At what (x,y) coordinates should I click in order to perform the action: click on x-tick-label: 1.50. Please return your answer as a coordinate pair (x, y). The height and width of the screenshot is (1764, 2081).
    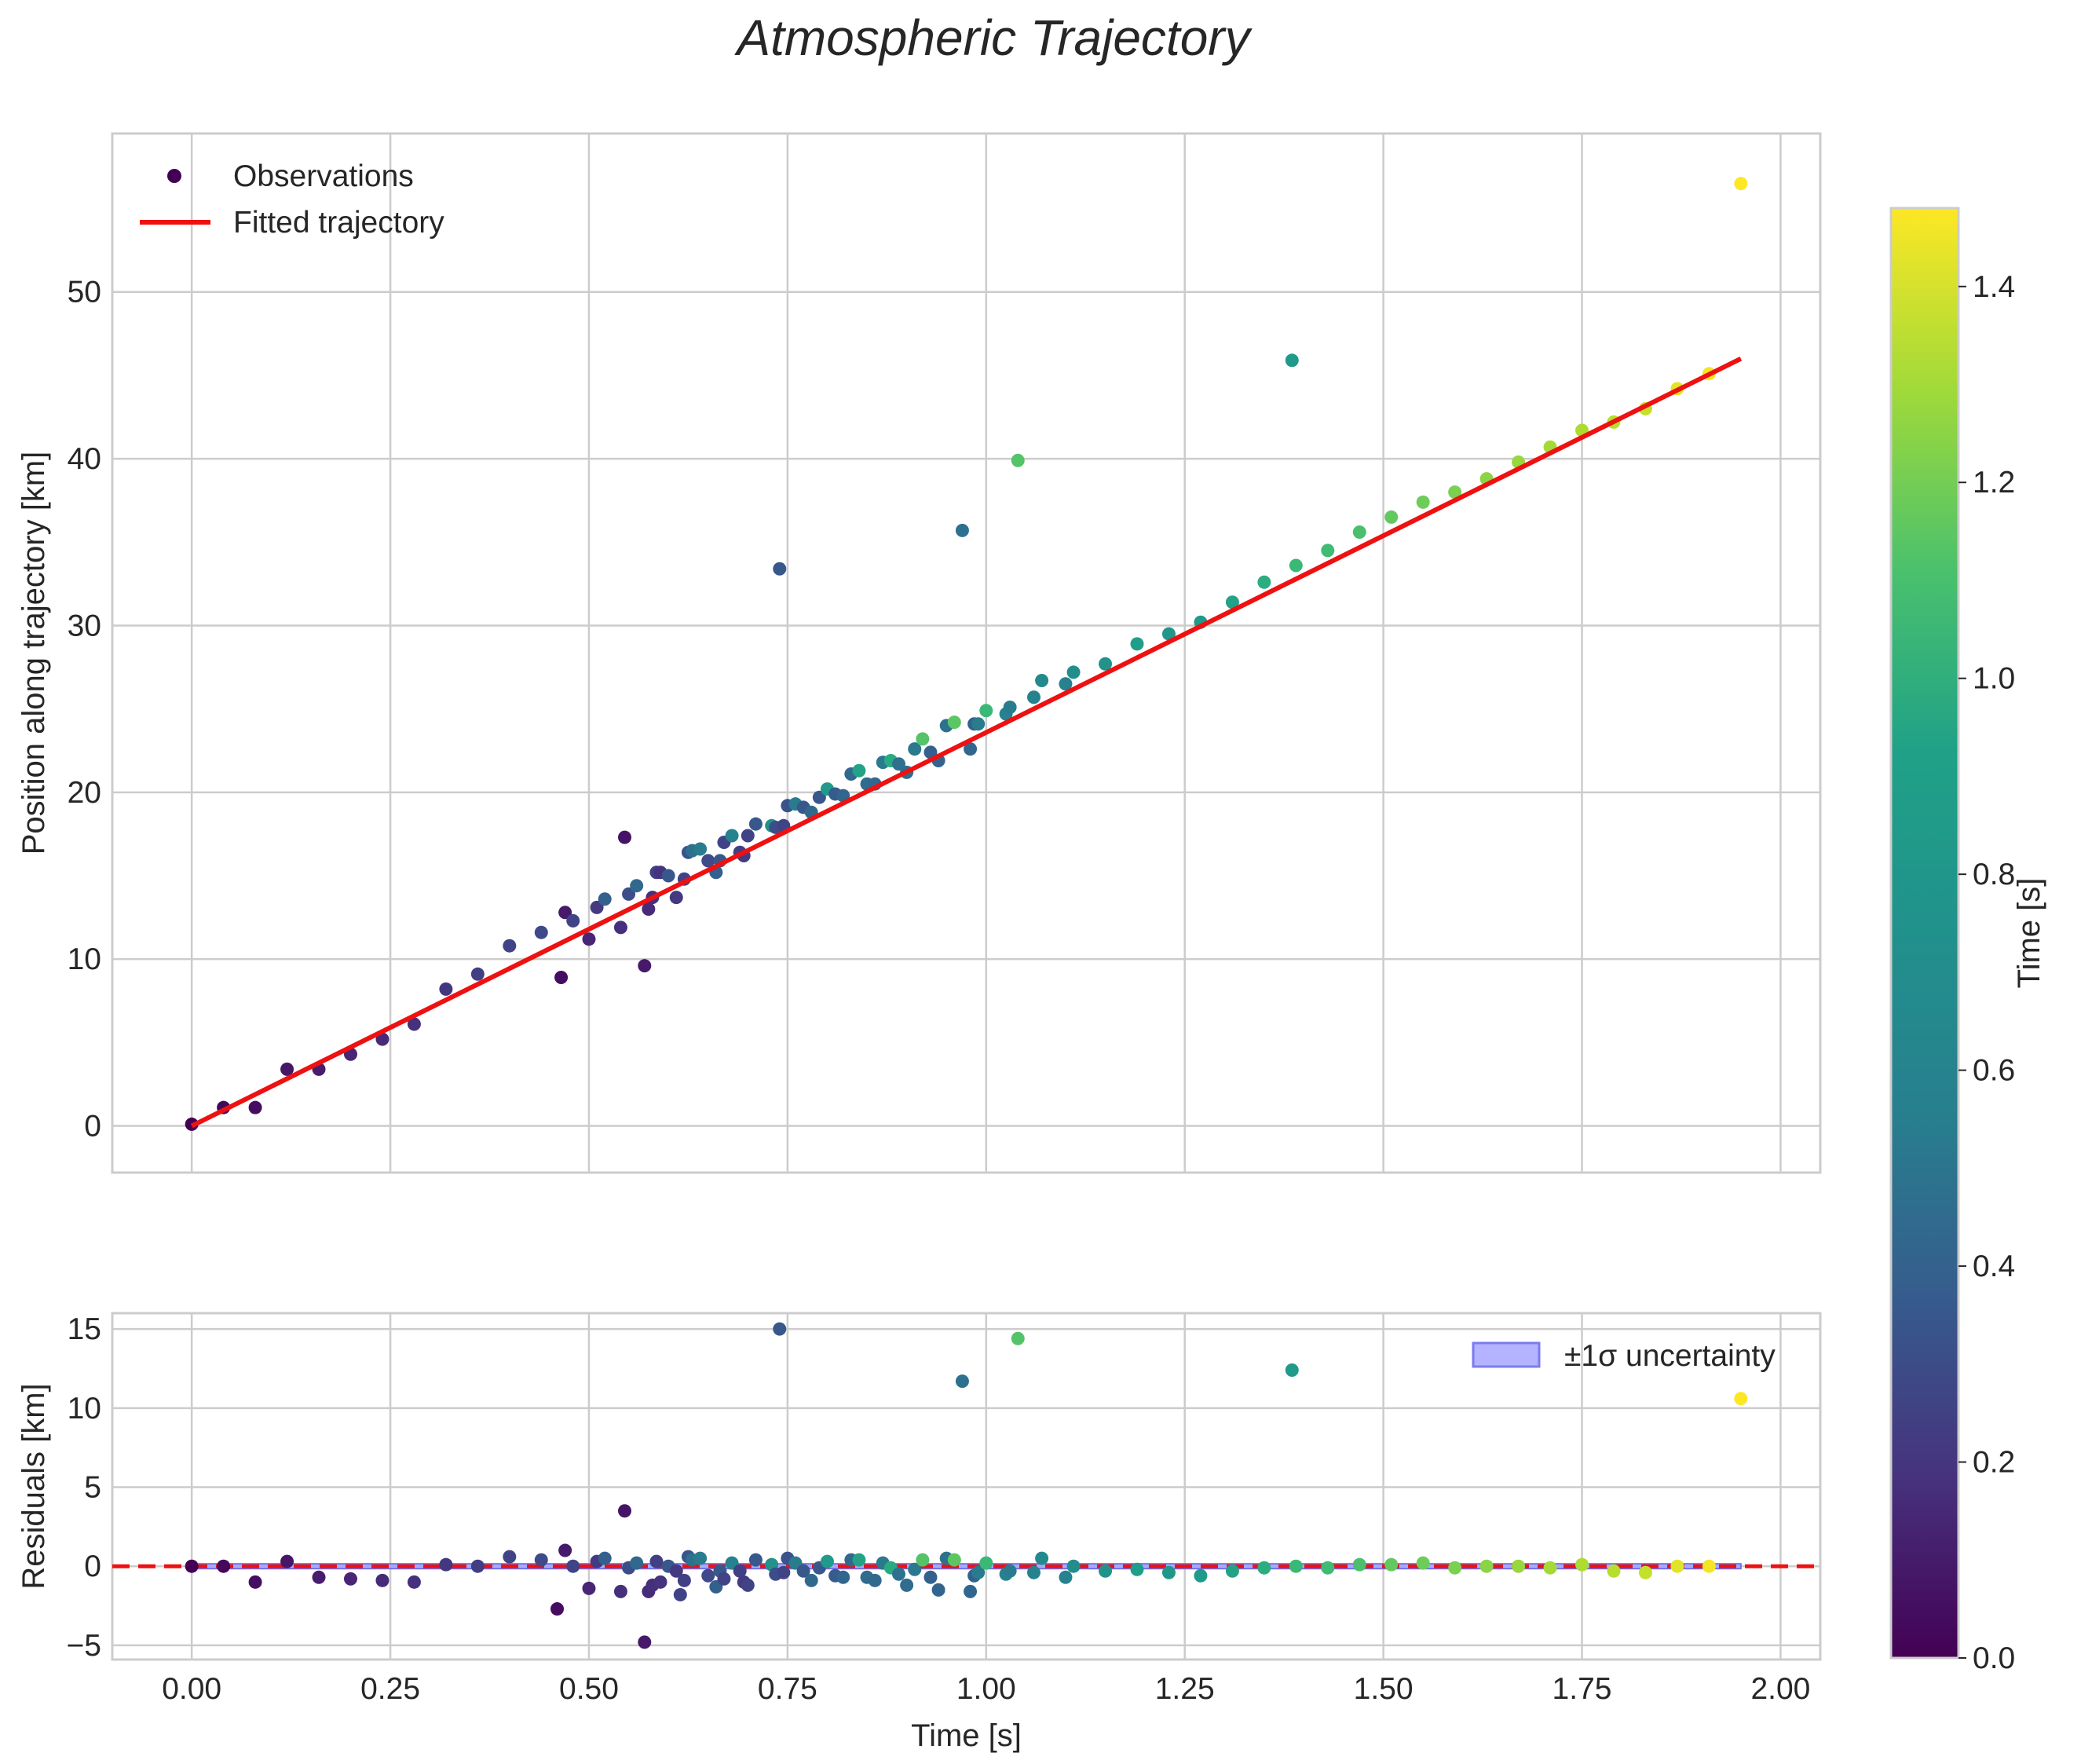
    Looking at the image, I should click on (1384, 1689).